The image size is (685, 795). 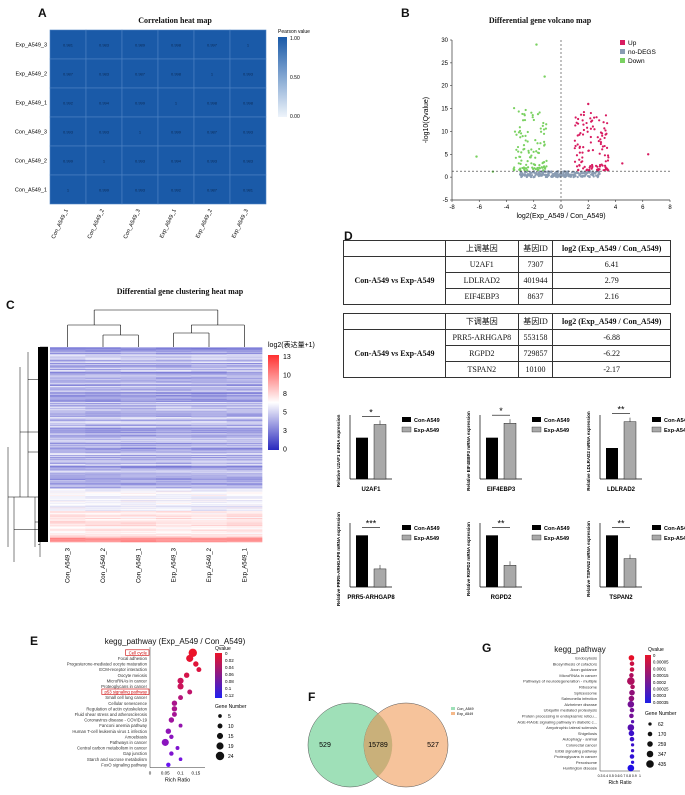 What do you see at coordinates (426, 539) in the screenshot?
I see `legend-label: Exp-A549` at bounding box center [426, 539].